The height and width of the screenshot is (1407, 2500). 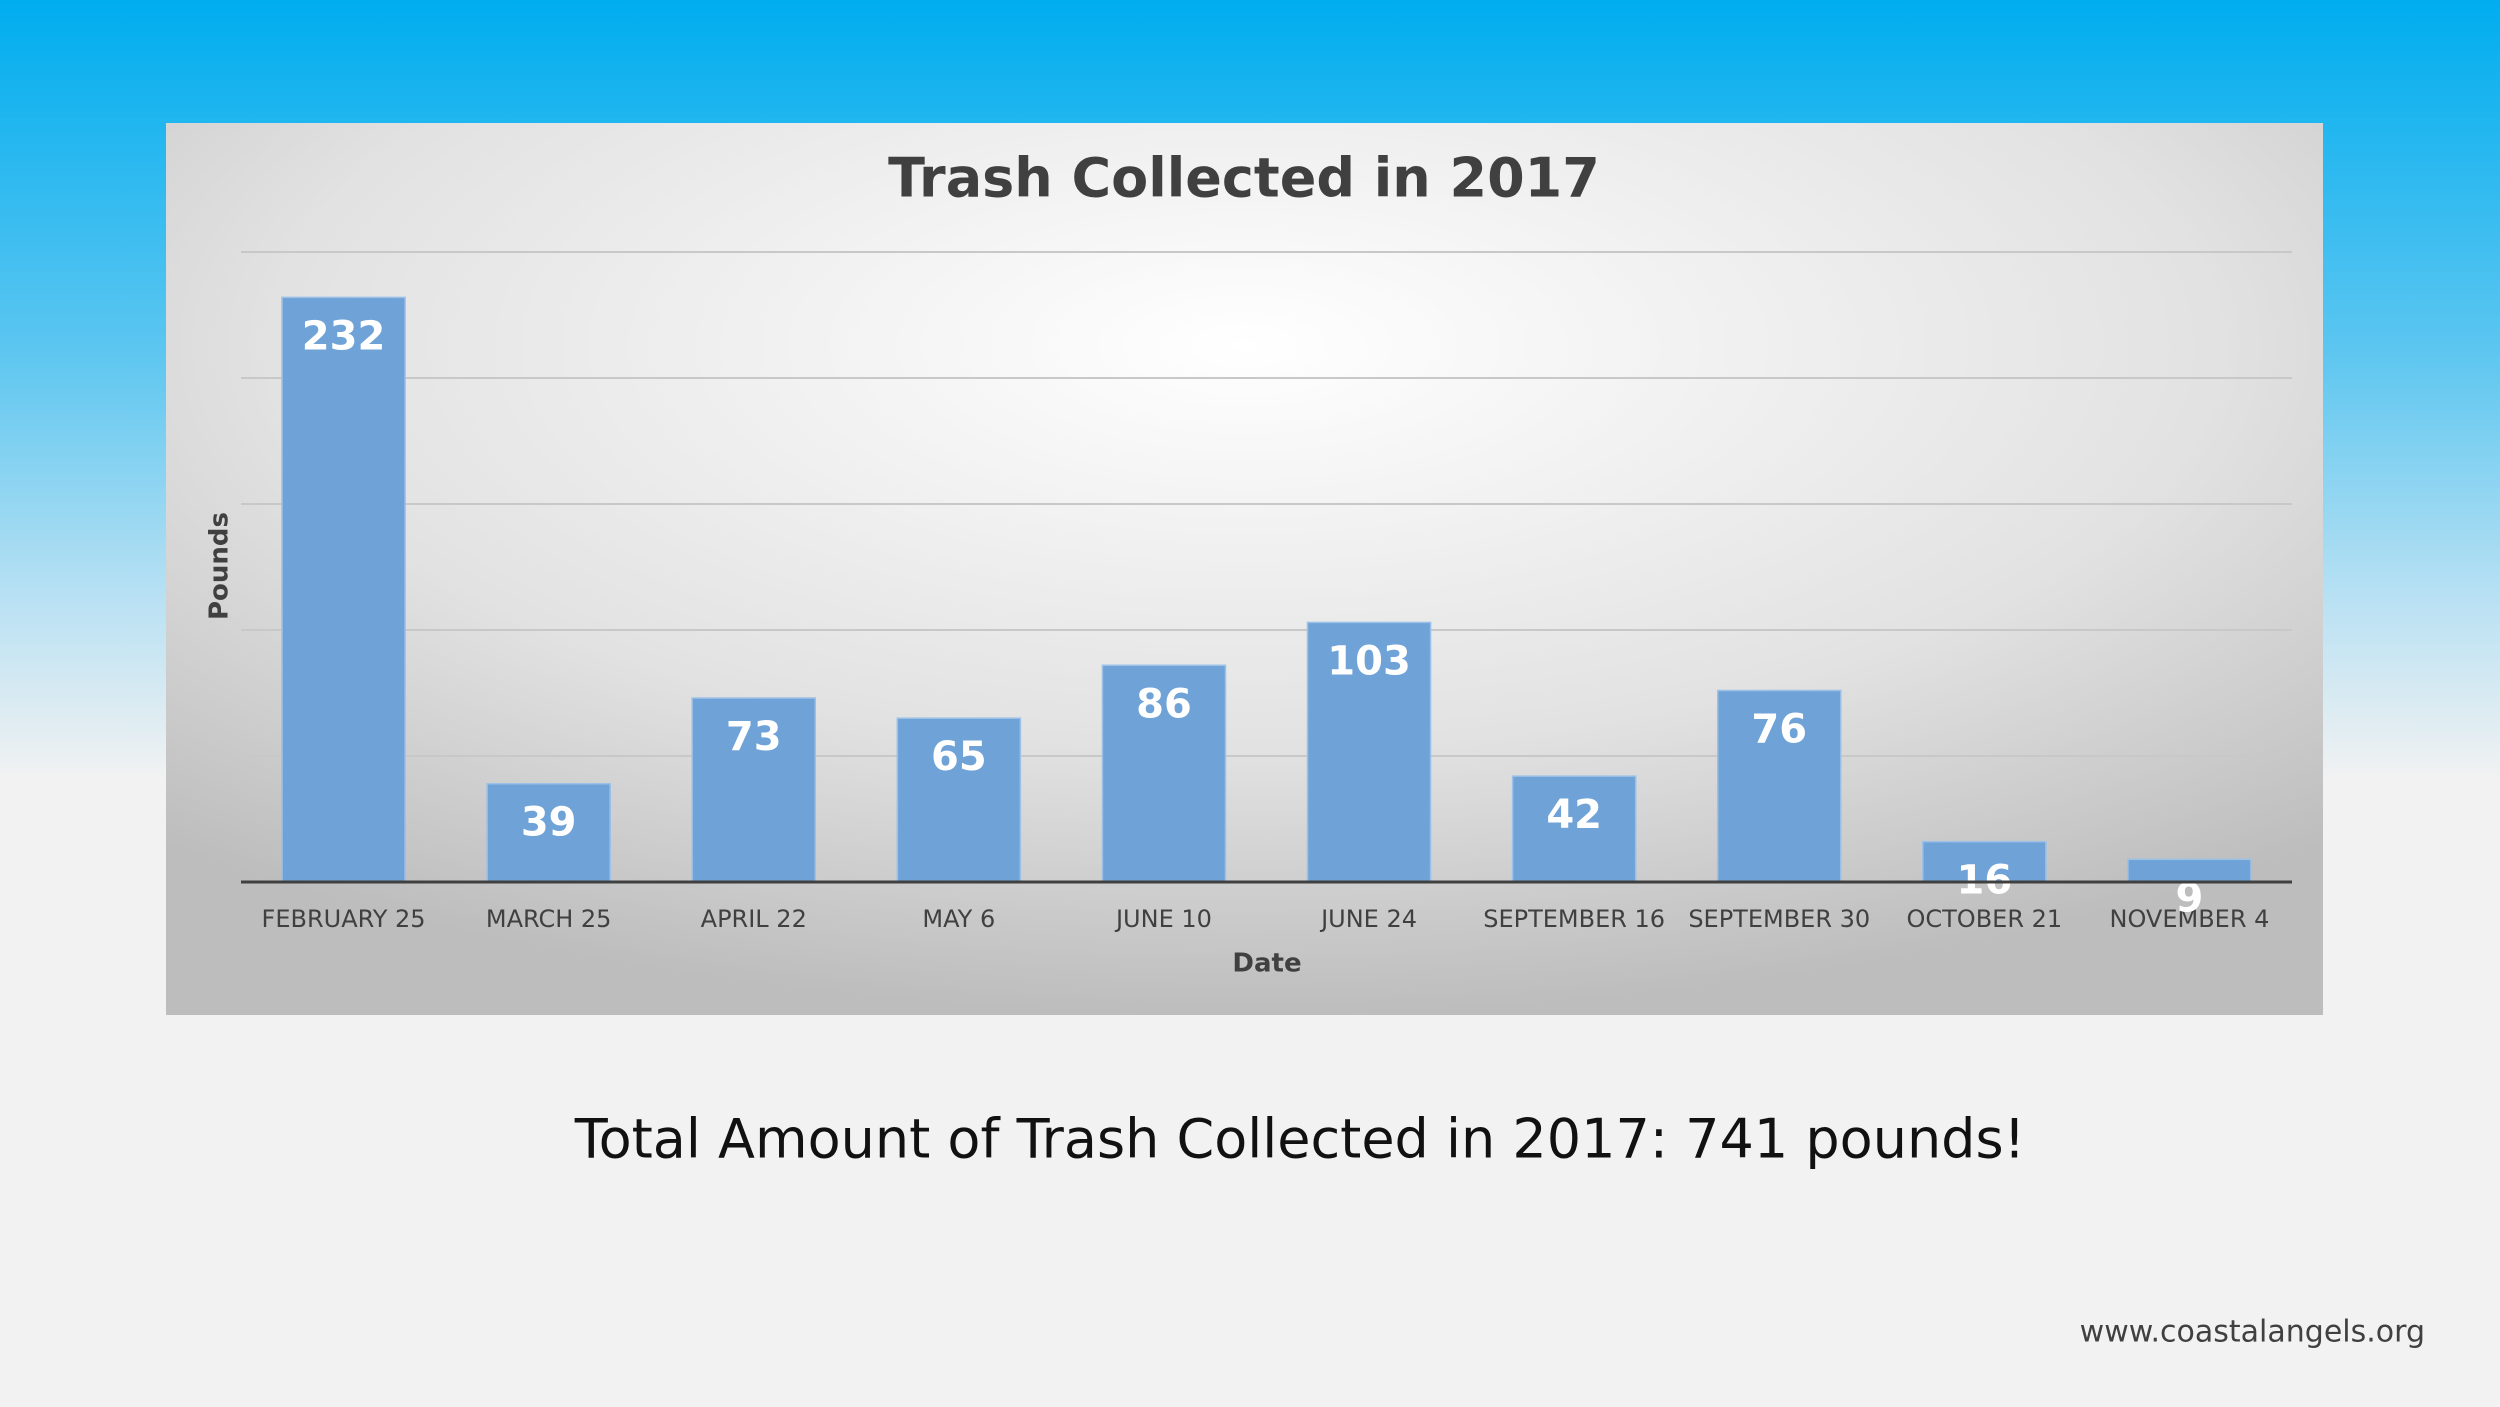 What do you see at coordinates (220, 566) in the screenshot?
I see `y-axis-label: Pounds` at bounding box center [220, 566].